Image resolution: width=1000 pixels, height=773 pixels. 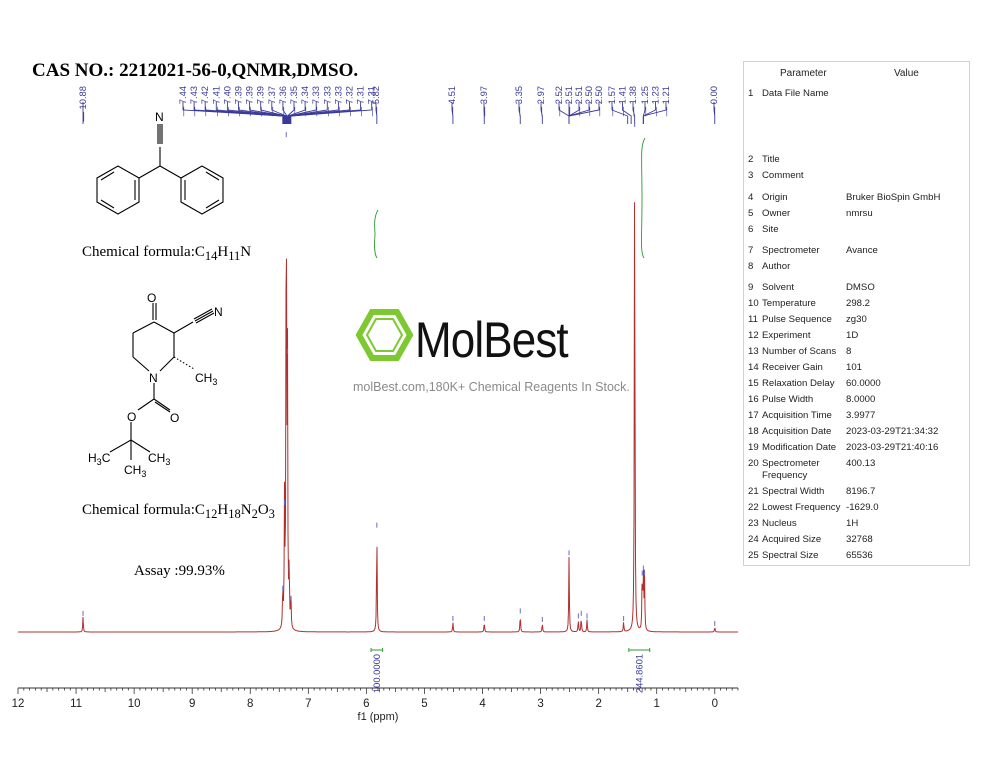 I want to click on atom-label-ketone-o: O, so click(x=151, y=298).